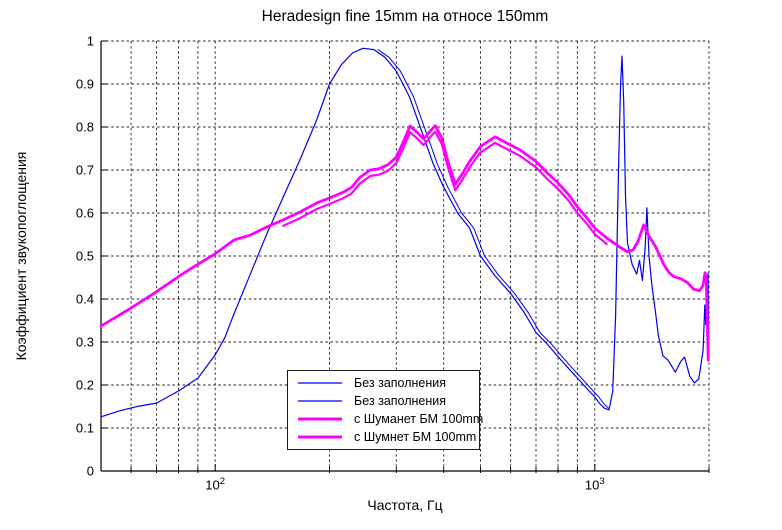  I want to click on legend-entry-label: с Шумнет БМ 100mm, so click(415, 437).